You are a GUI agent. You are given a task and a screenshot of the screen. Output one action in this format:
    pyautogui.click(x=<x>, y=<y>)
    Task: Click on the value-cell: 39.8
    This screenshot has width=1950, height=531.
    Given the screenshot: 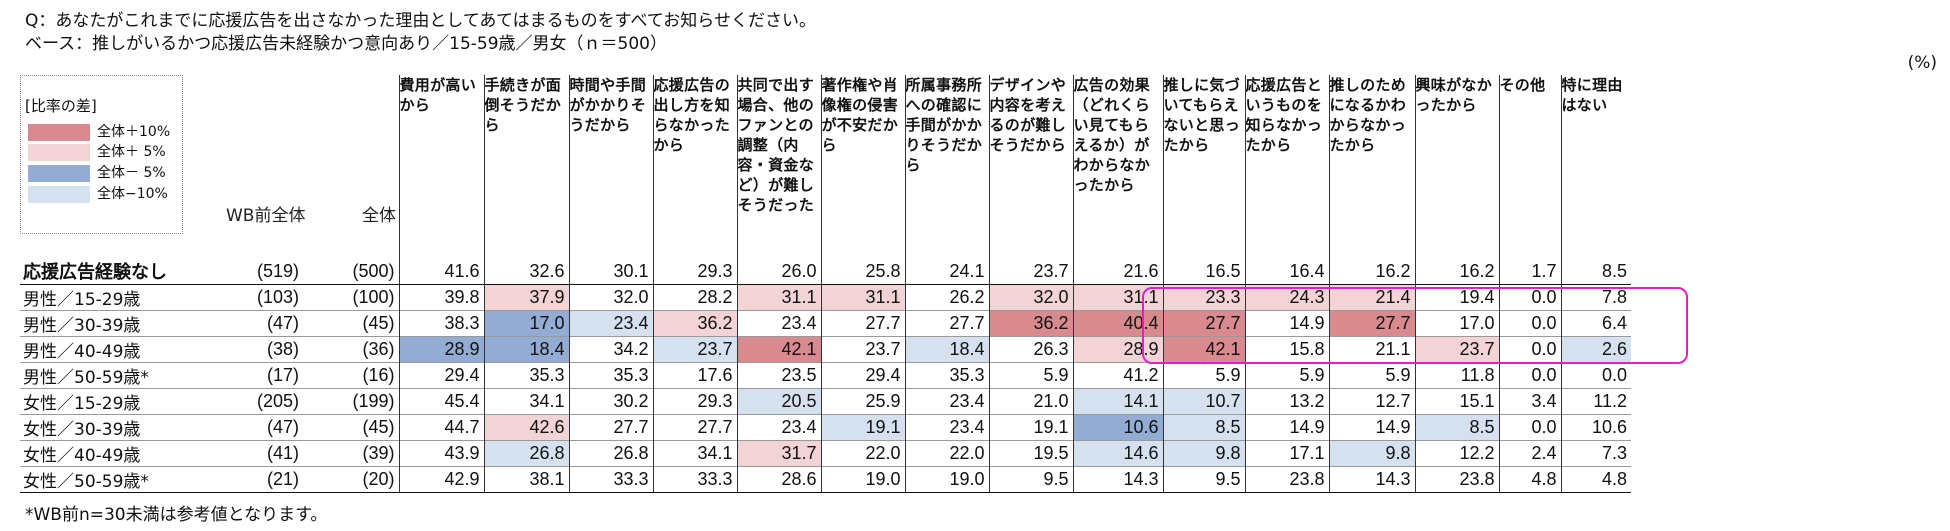 What is the action you would take?
    pyautogui.click(x=441, y=297)
    